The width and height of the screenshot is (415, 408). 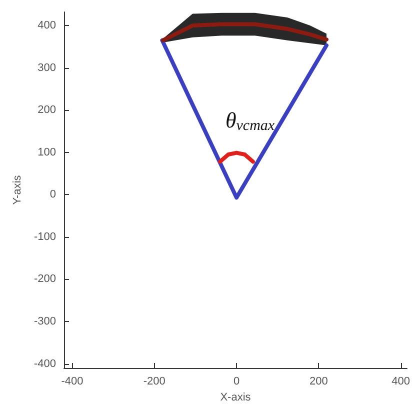 What do you see at coordinates (236, 397) in the screenshot?
I see `x-axis-title: X-axis` at bounding box center [236, 397].